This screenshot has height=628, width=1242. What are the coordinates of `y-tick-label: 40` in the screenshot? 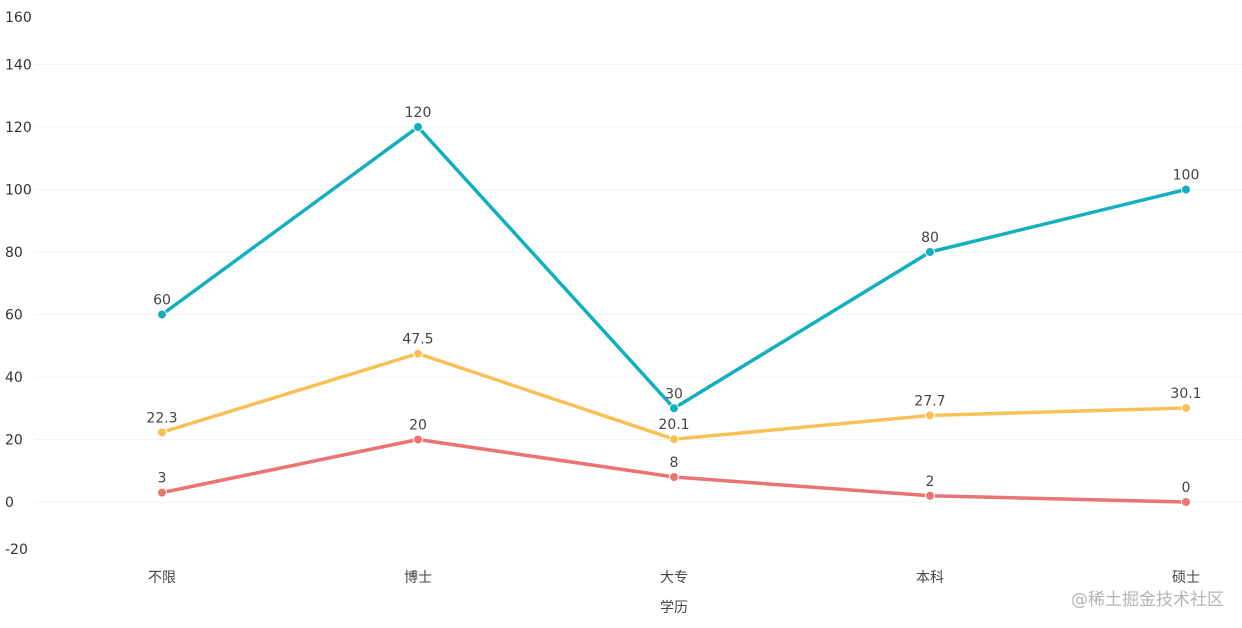 It's located at (14, 378).